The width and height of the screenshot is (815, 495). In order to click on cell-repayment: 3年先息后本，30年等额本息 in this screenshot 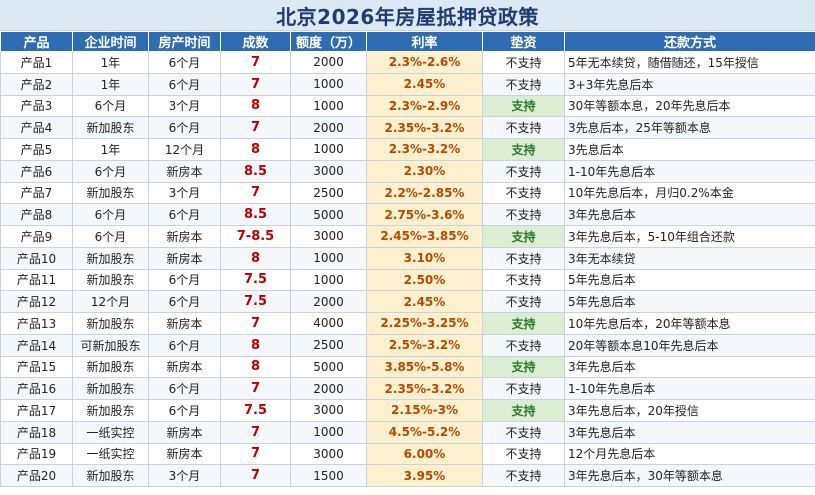, I will do `click(689, 475)`.